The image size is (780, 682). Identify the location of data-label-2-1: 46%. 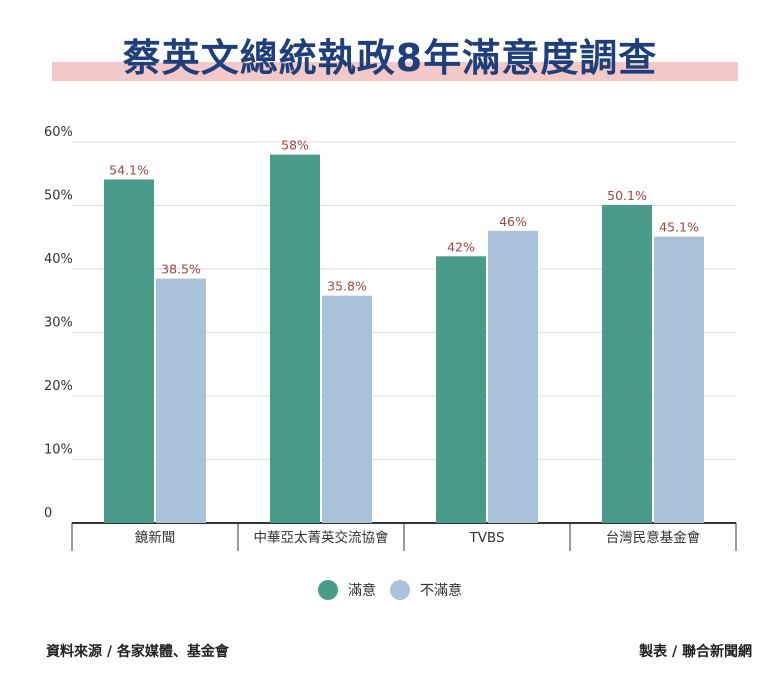
(513, 221).